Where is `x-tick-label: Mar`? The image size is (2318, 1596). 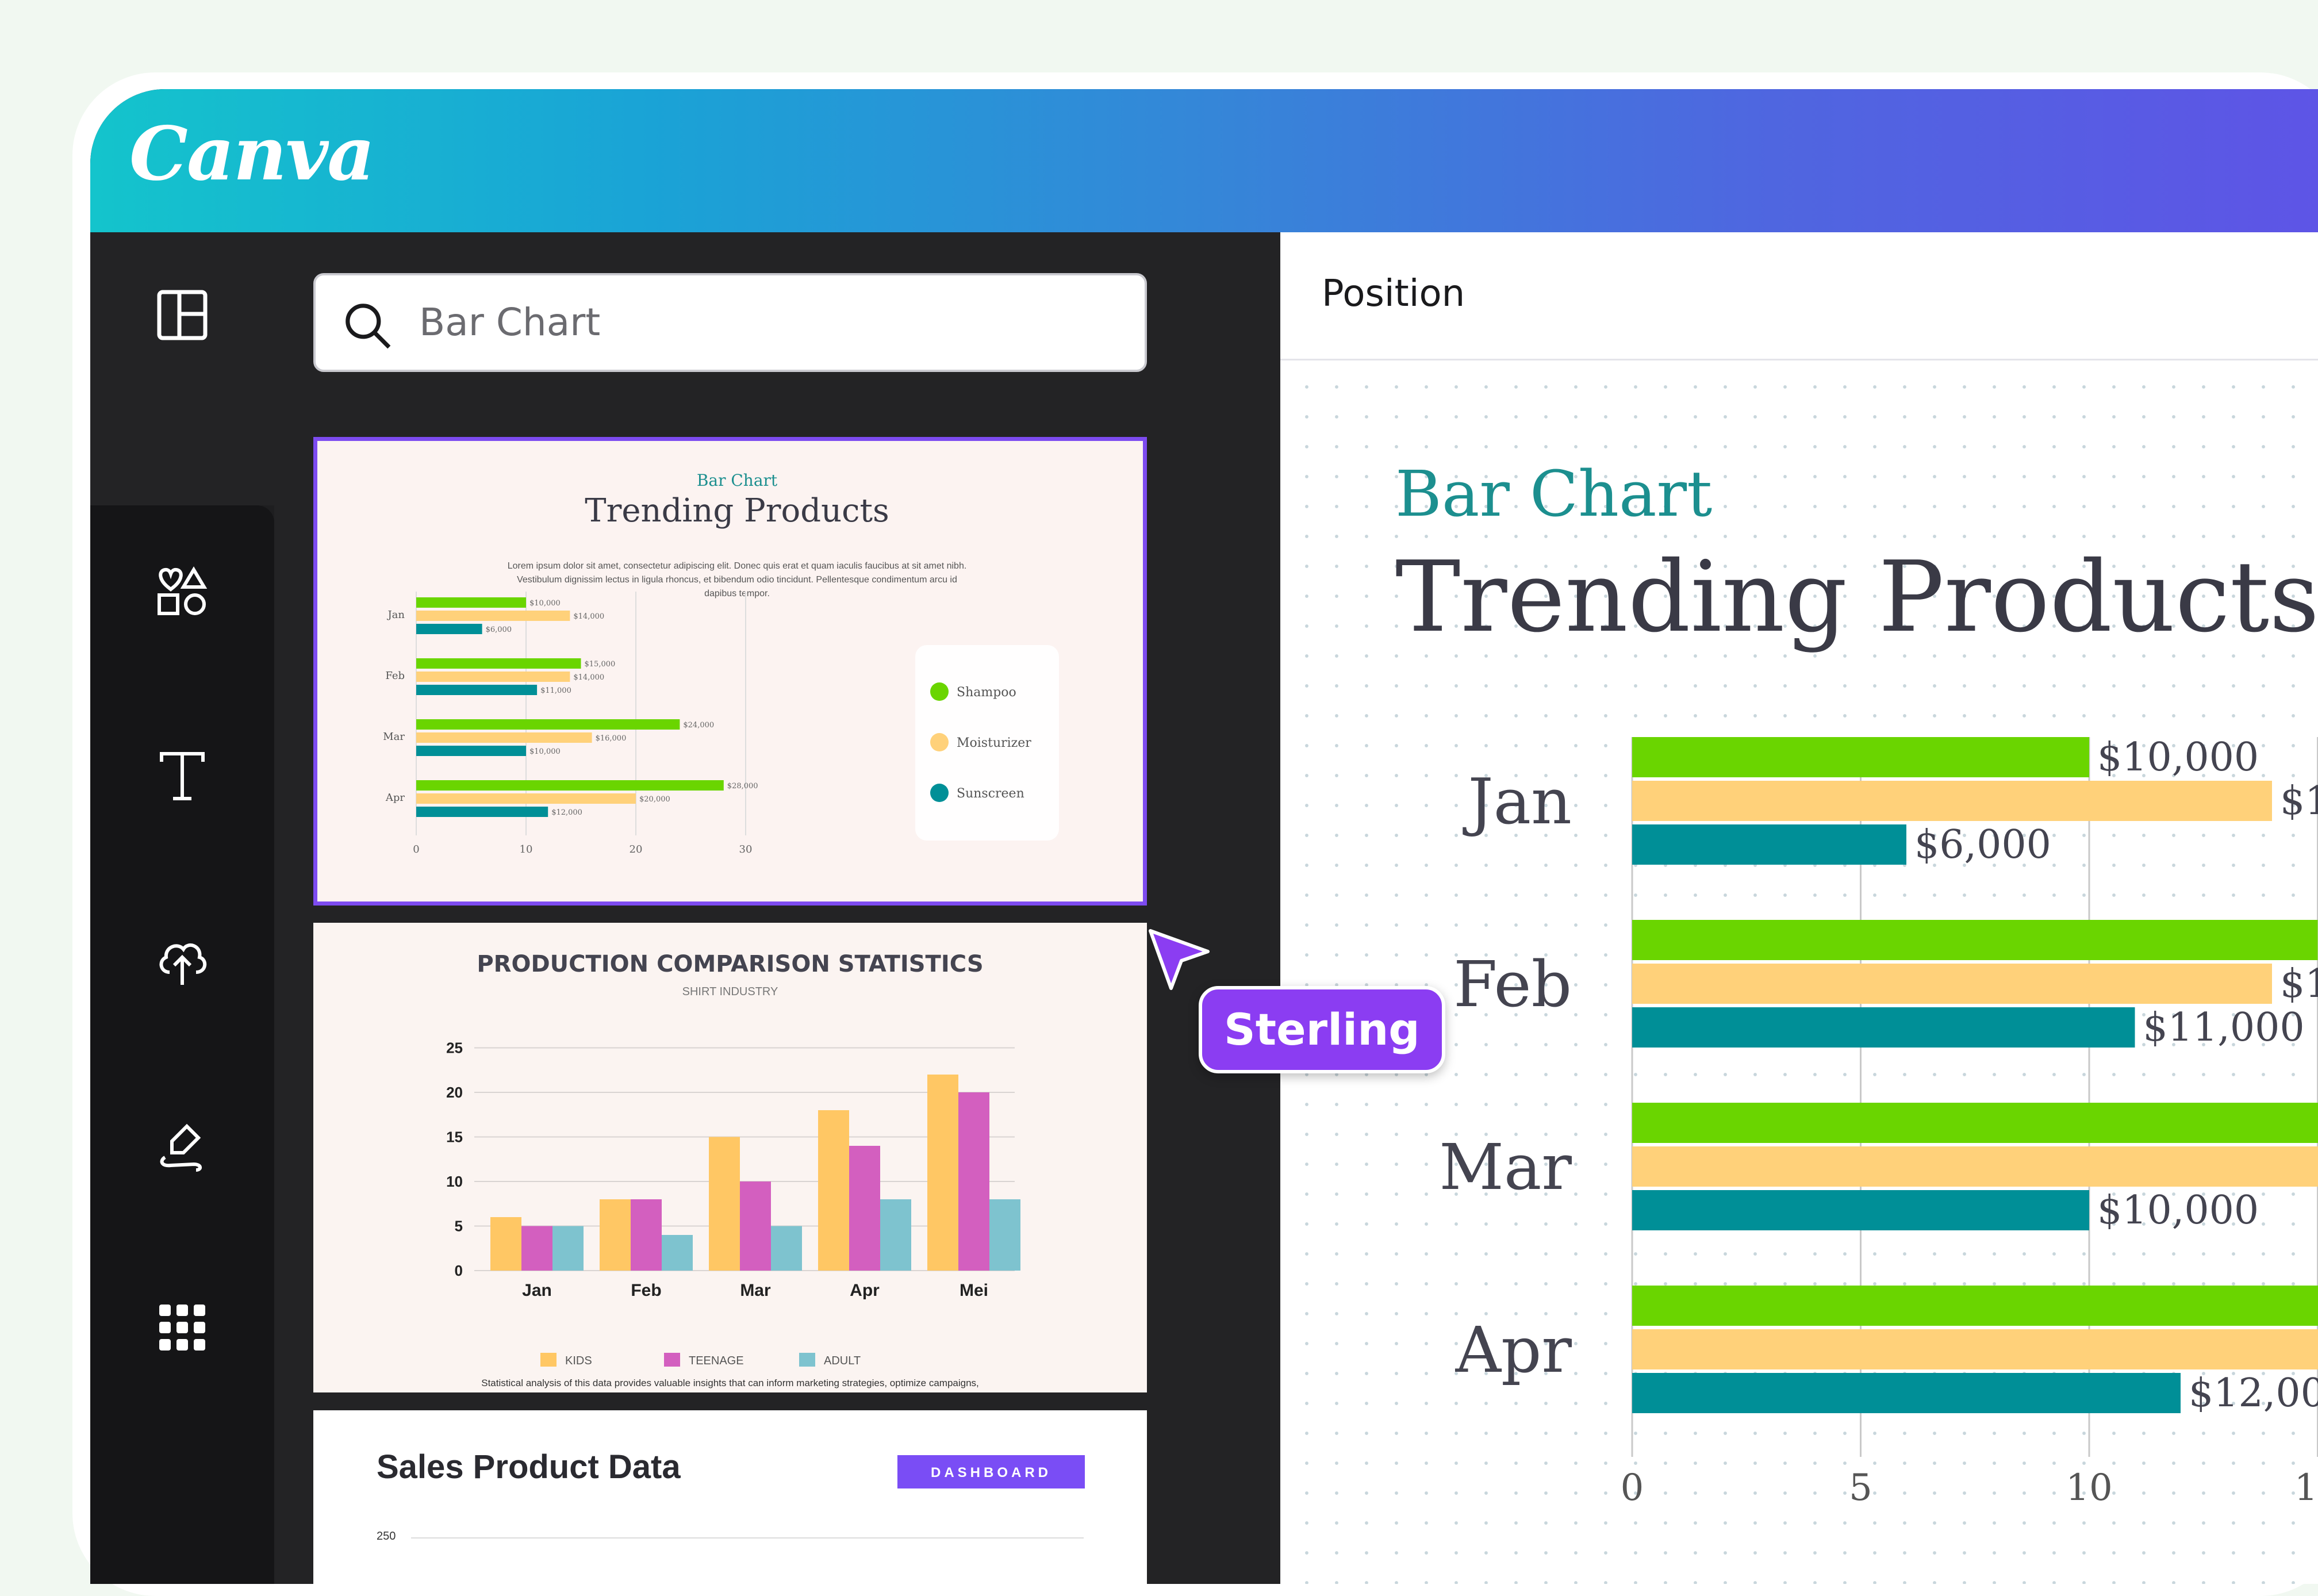 x-tick-label: Mar is located at coordinates (755, 1290).